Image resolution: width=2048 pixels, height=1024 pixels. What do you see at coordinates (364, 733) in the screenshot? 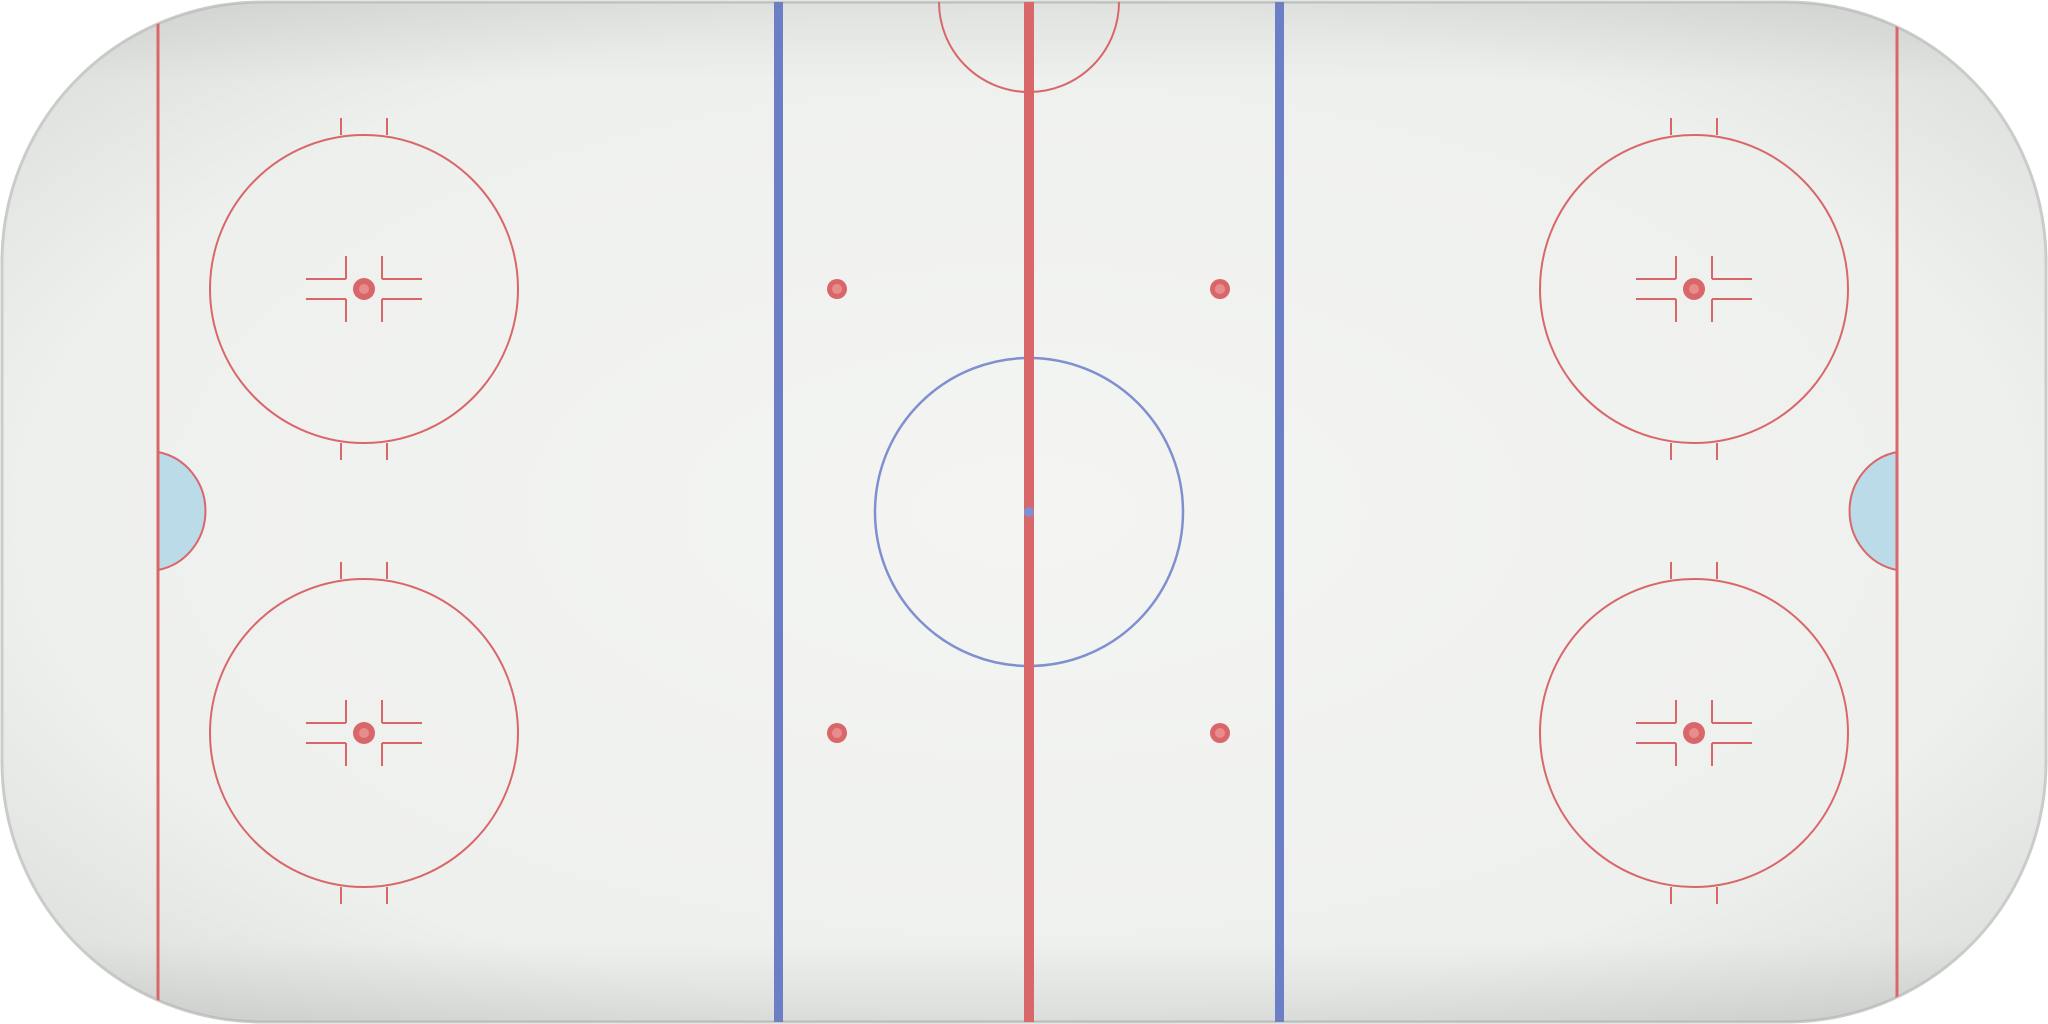
I see `endzone-circle-bottom-left` at bounding box center [364, 733].